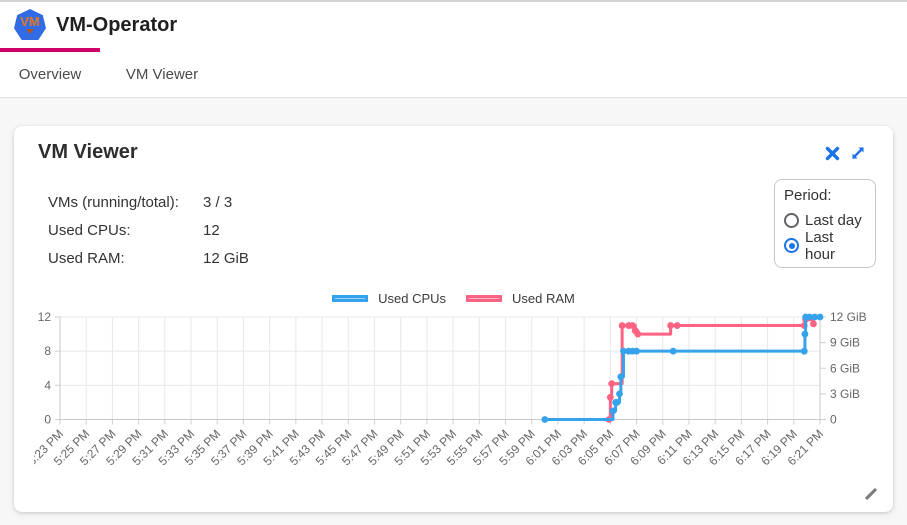 The image size is (907, 525). I want to click on tab-vm-viewer: VM Viewer, so click(162, 72).